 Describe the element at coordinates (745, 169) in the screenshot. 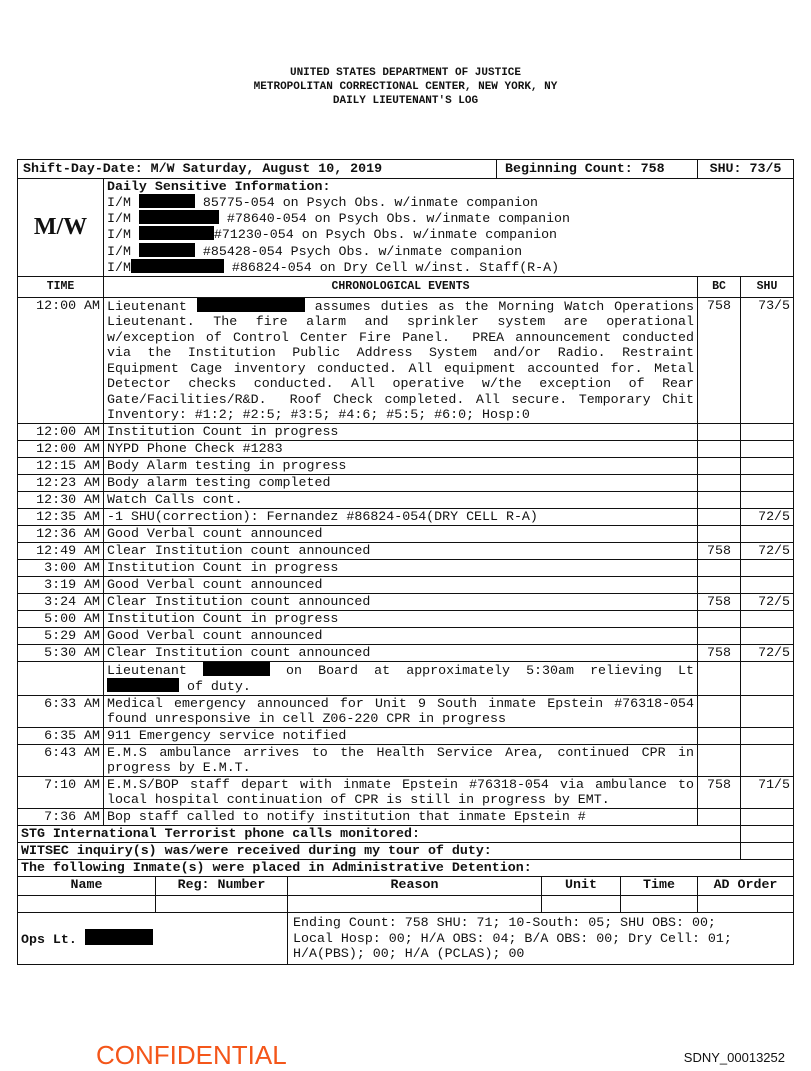

I see `shu-count: SHU: 73/5` at that location.